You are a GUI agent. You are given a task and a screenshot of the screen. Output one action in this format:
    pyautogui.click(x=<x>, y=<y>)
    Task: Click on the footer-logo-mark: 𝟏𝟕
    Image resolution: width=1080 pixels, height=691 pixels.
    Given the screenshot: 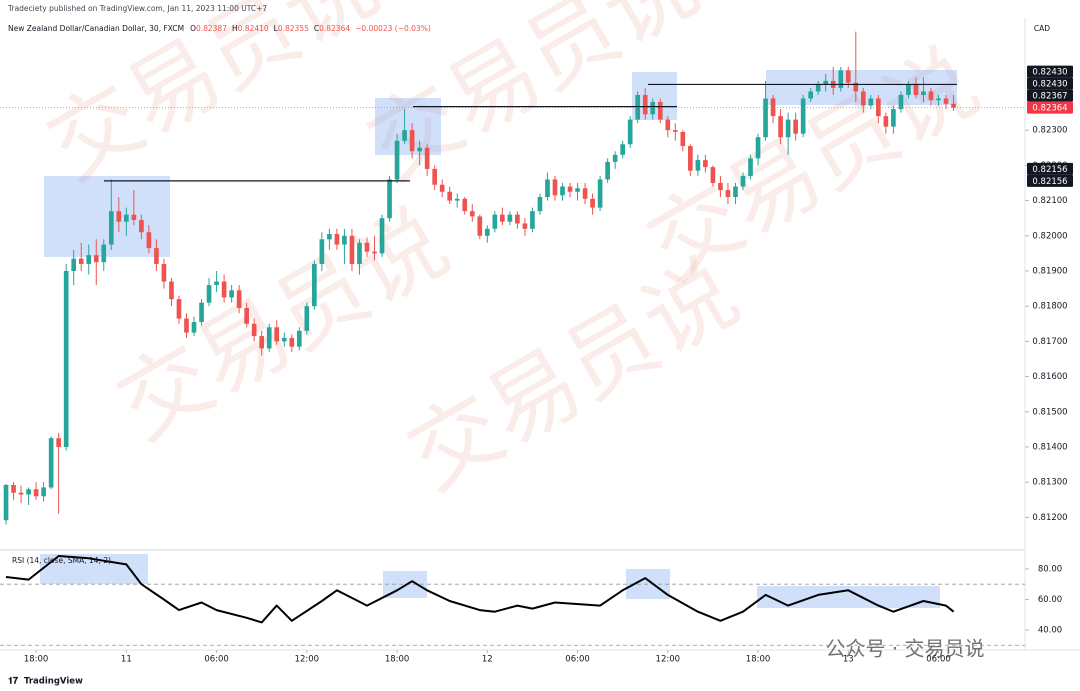 What is the action you would take?
    pyautogui.click(x=13, y=681)
    